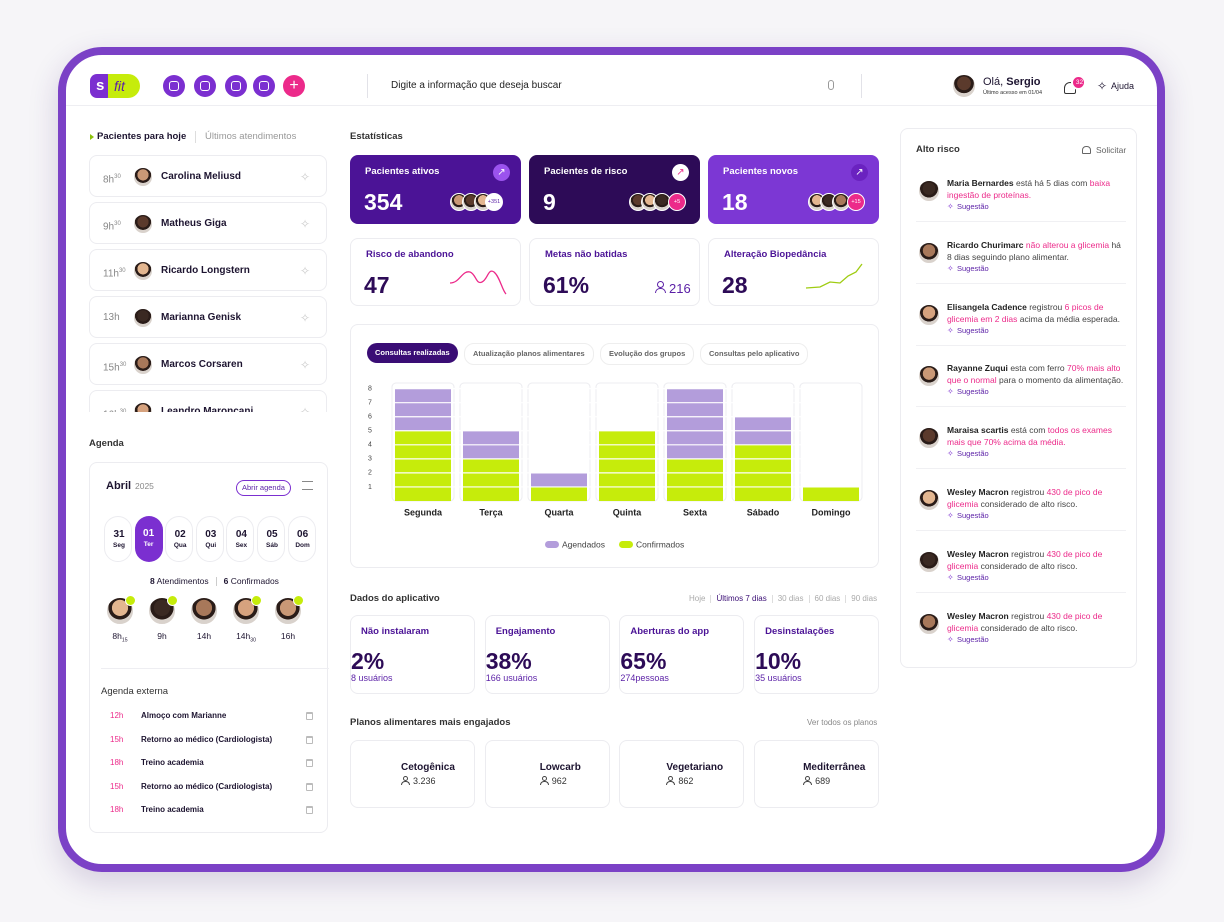 The image size is (1224, 922). I want to click on stat-card: Pacientes de risco 9 ↗ +5, so click(614, 189).